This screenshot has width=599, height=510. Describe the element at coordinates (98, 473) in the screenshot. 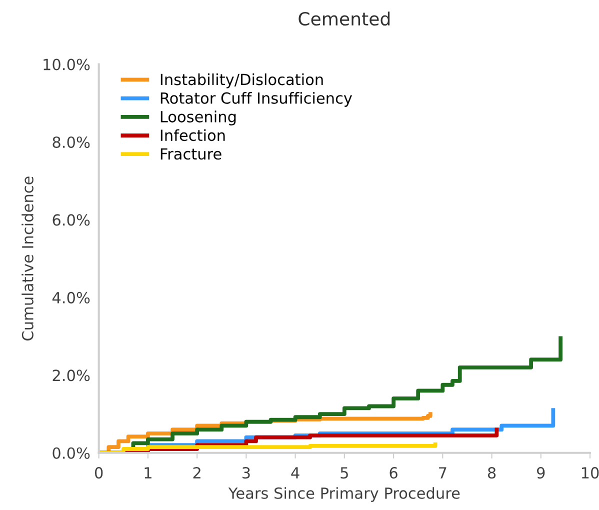

I see `x-tick-label: 0` at that location.